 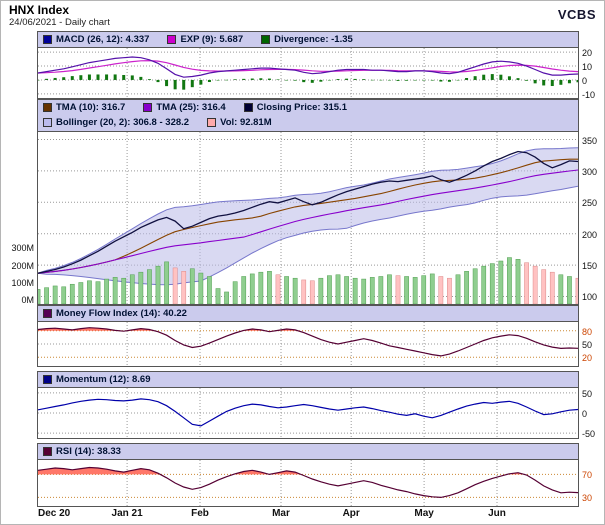 I want to click on volume-tick-label: 200M, so click(x=22, y=265).